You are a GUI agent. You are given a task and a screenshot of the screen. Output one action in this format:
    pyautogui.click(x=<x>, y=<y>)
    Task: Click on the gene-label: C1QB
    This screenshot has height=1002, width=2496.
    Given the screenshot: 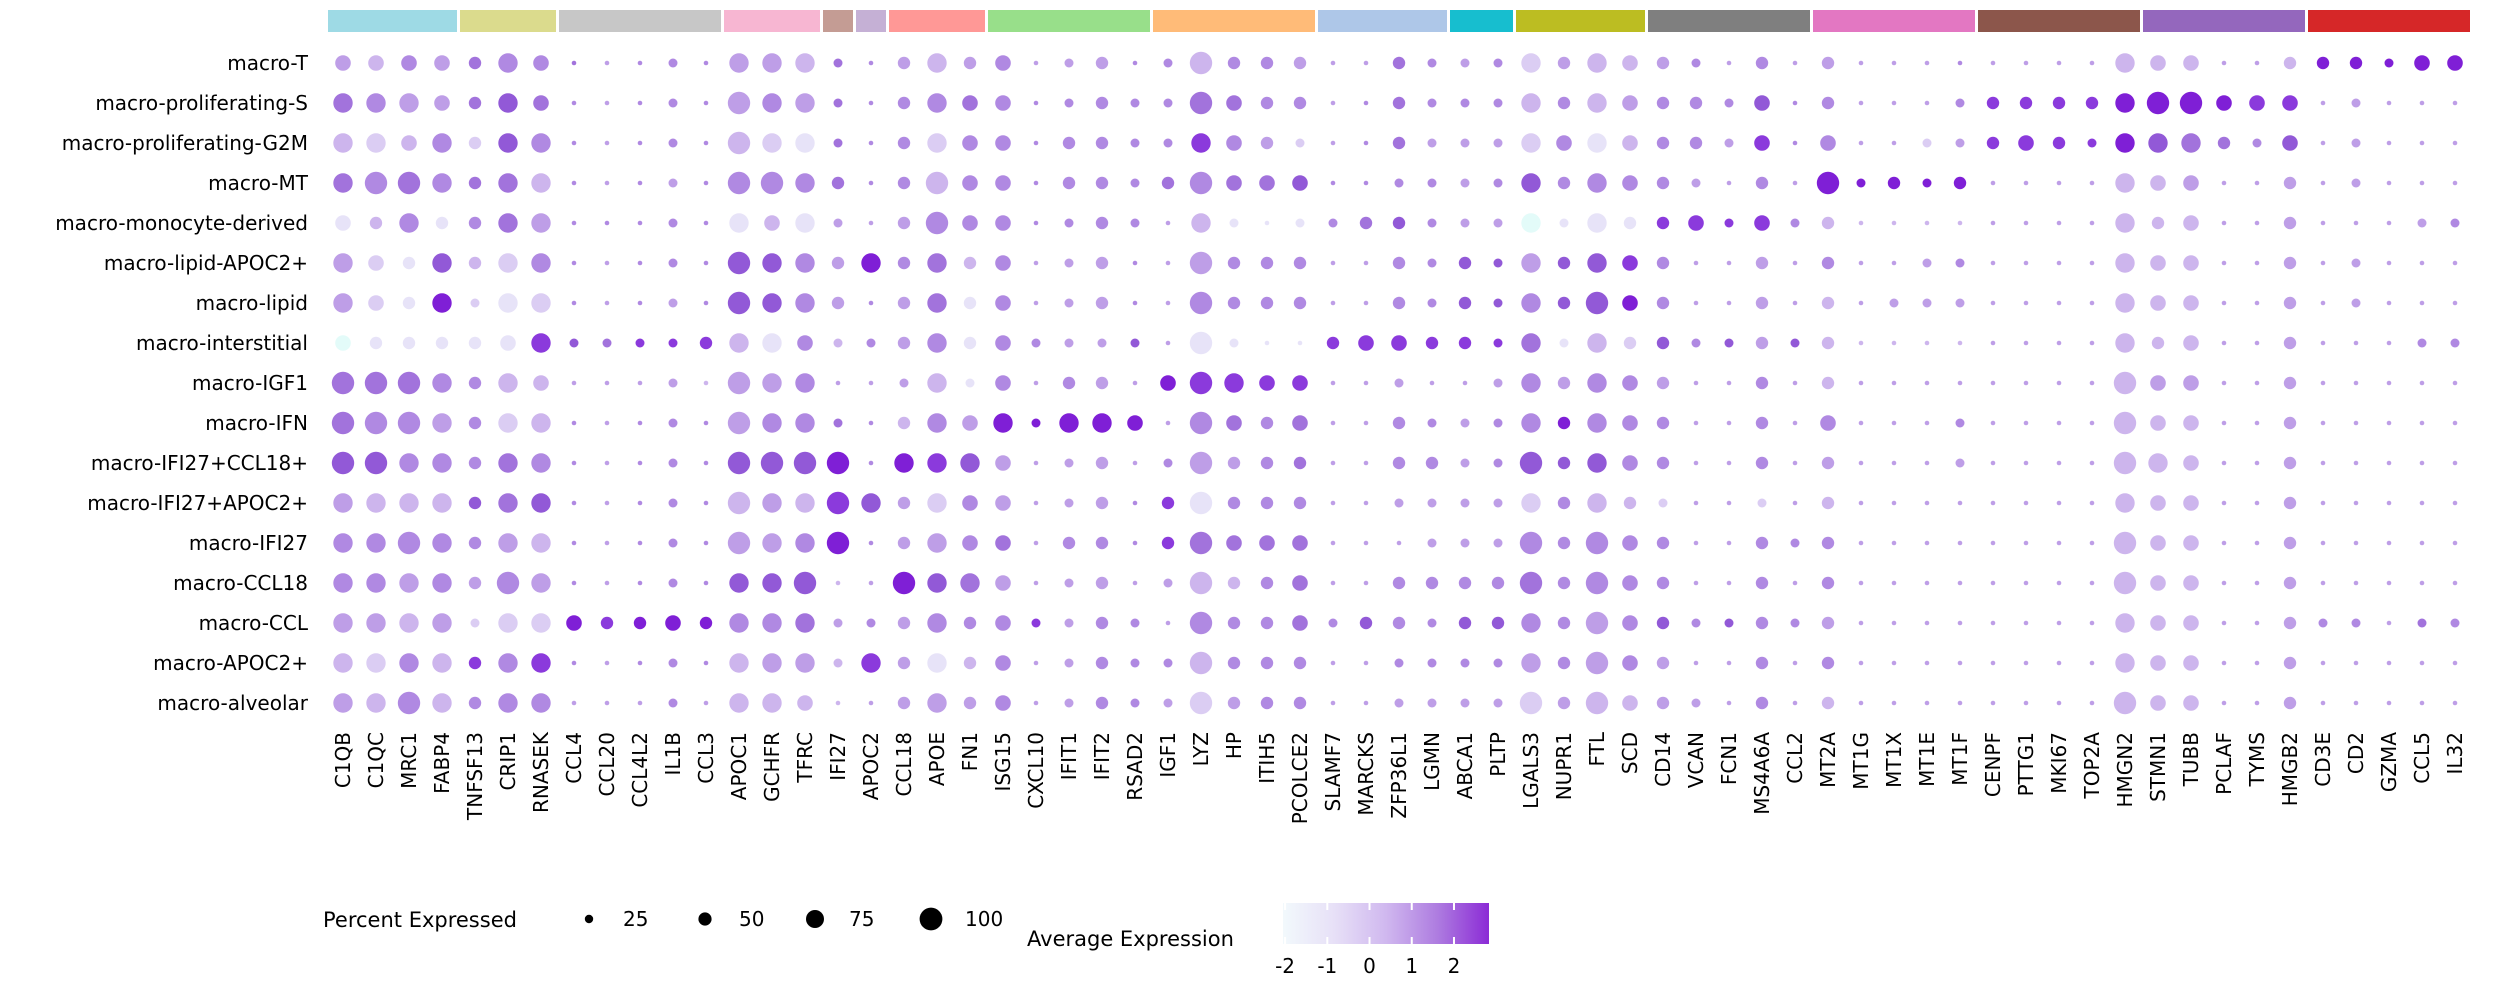 What is the action you would take?
    pyautogui.click(x=343, y=760)
    